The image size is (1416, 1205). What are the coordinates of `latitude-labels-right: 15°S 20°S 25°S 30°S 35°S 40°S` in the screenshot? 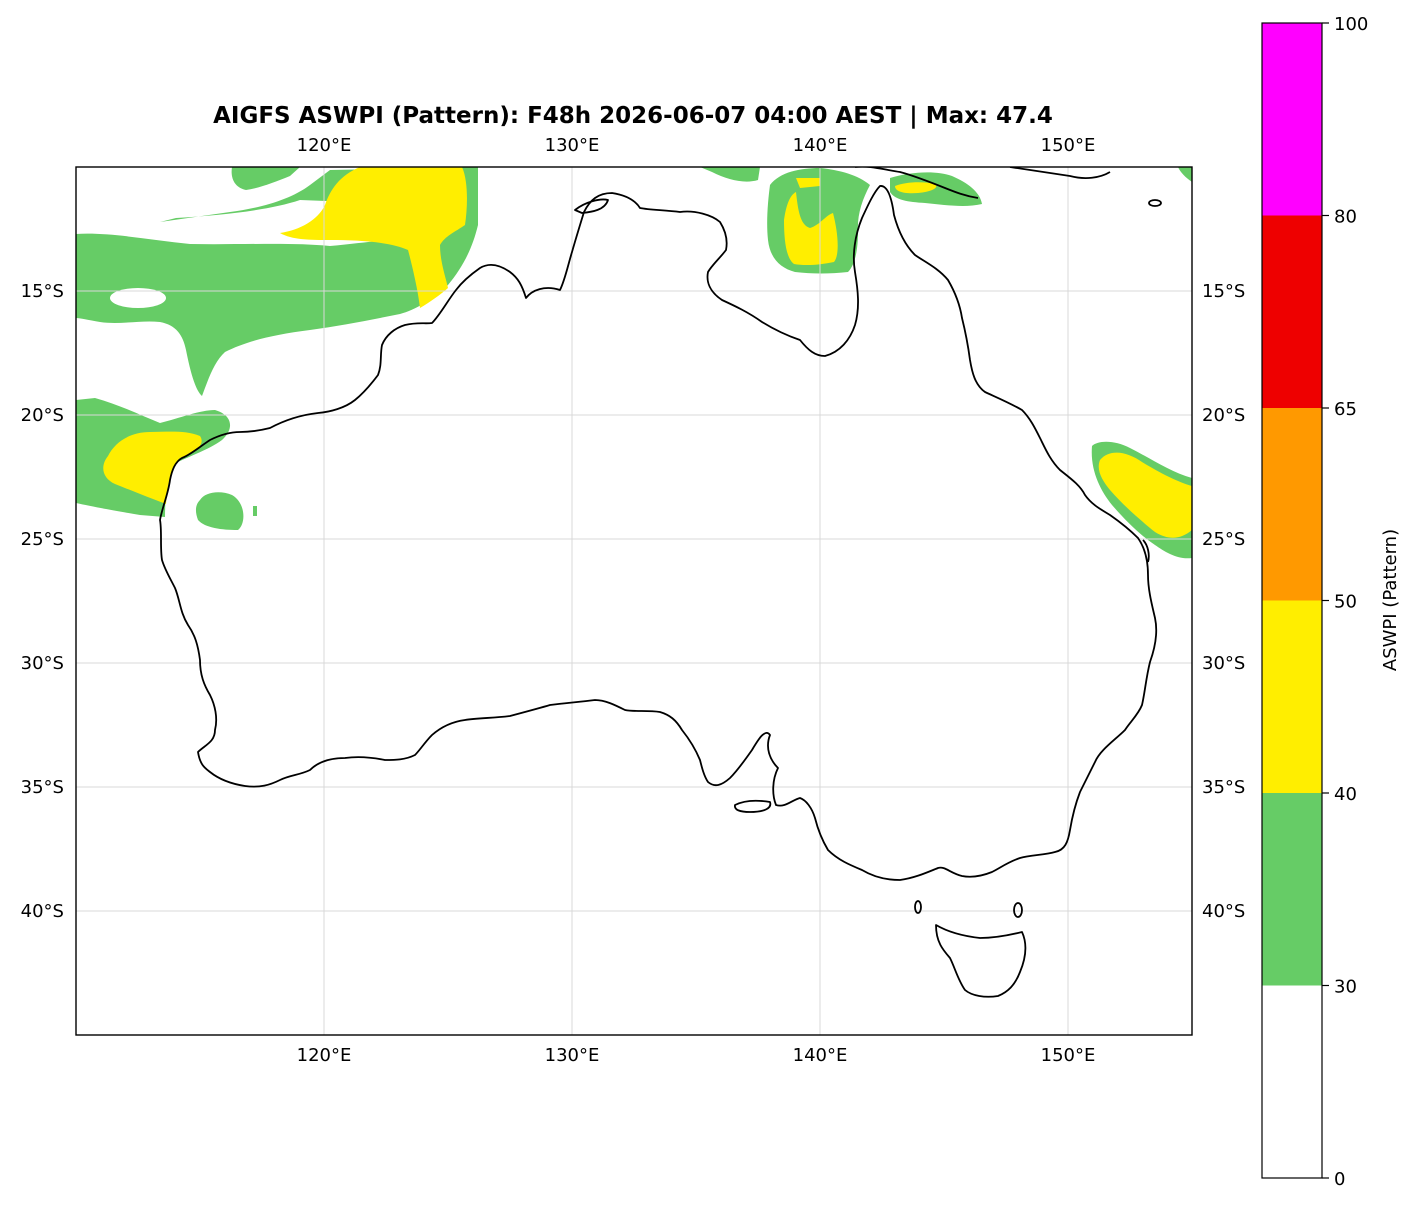 It's located at (1223, 601).